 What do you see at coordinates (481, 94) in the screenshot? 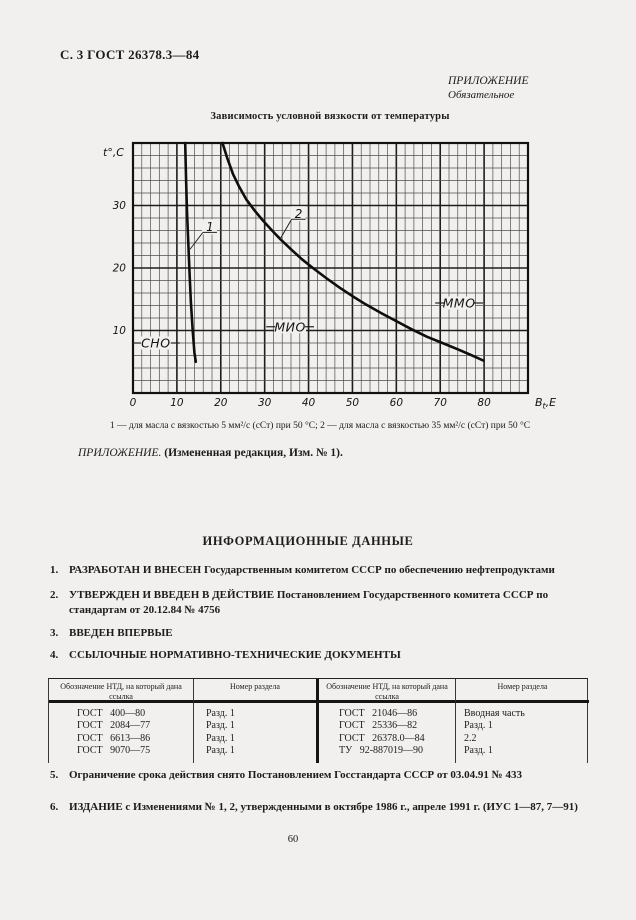
I see `appendix-sublabel: Обязательное` at bounding box center [481, 94].